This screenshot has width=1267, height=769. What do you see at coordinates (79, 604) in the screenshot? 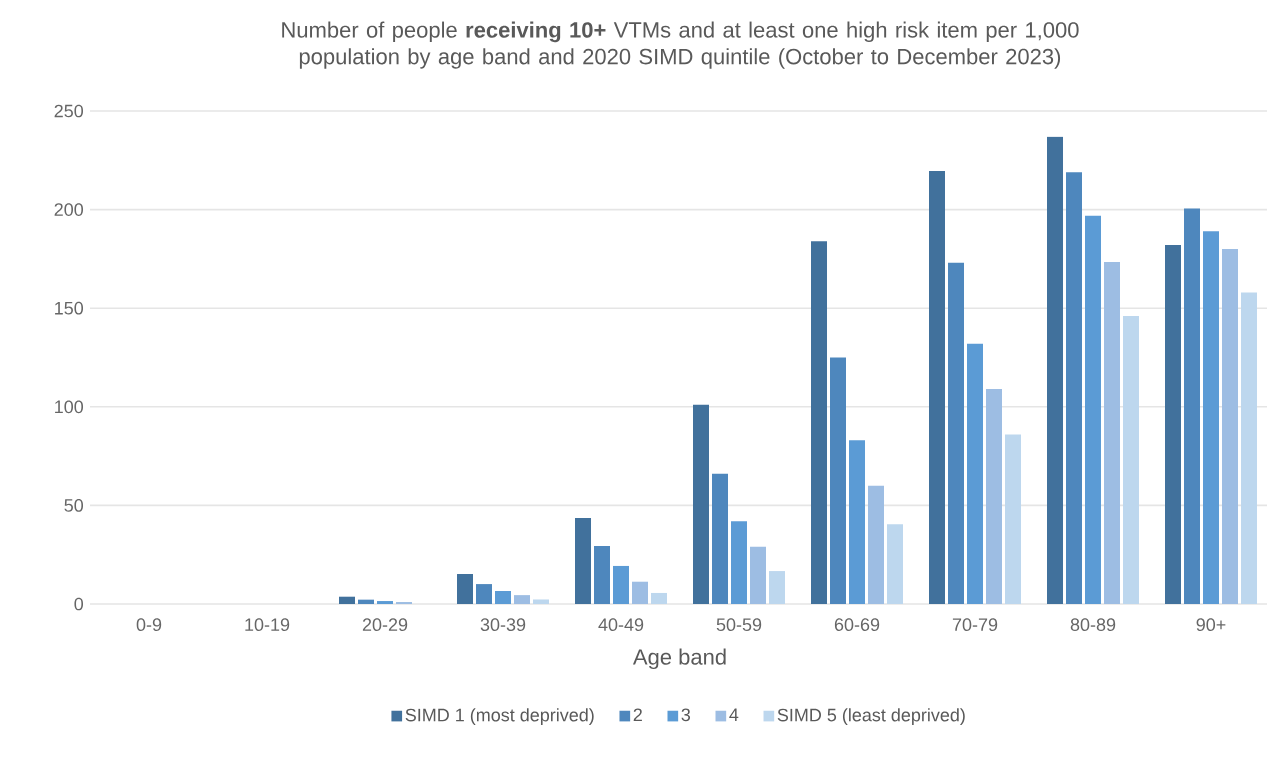
I see `y-tick-label: 0` at bounding box center [79, 604].